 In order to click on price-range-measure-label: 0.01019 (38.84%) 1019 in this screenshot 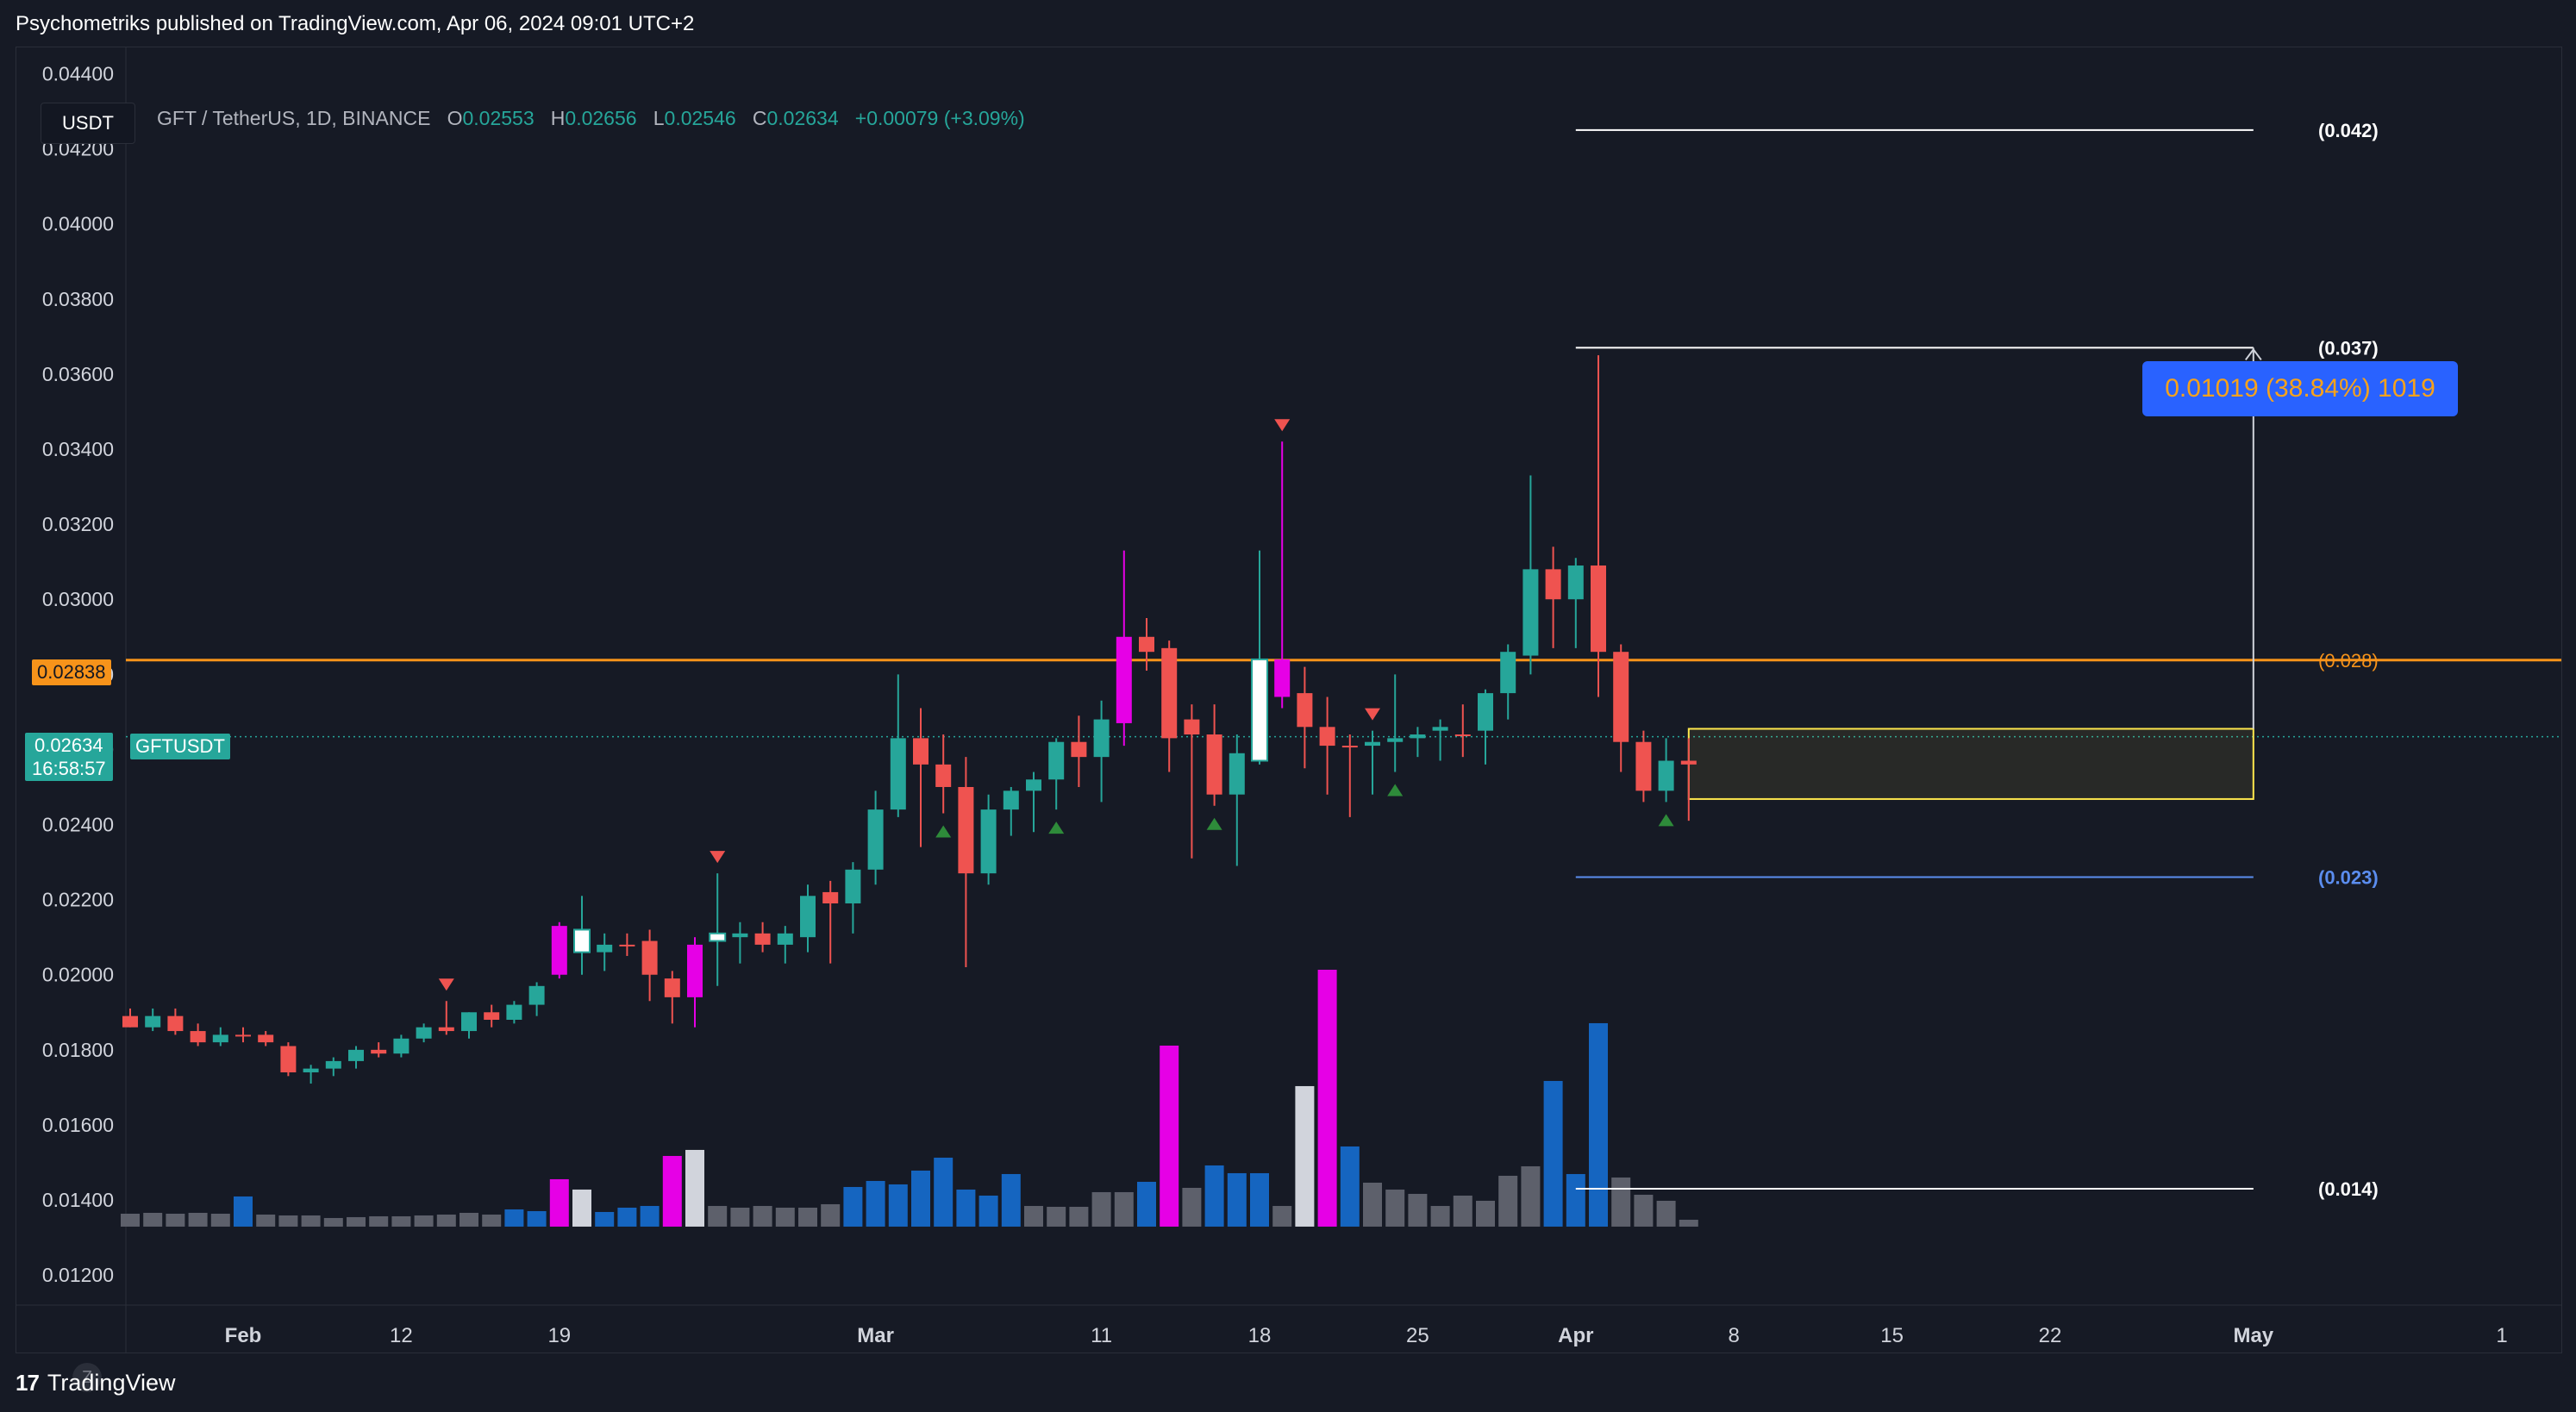, I will do `click(2300, 388)`.